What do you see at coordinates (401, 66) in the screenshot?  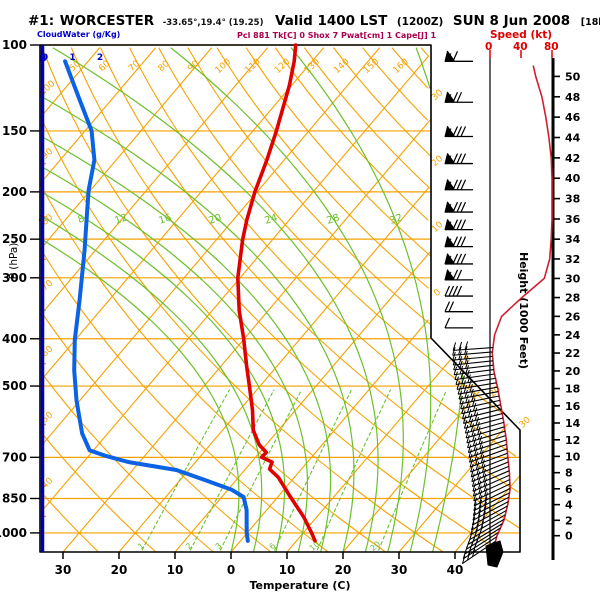 I see `svg-text: 160` at bounding box center [401, 66].